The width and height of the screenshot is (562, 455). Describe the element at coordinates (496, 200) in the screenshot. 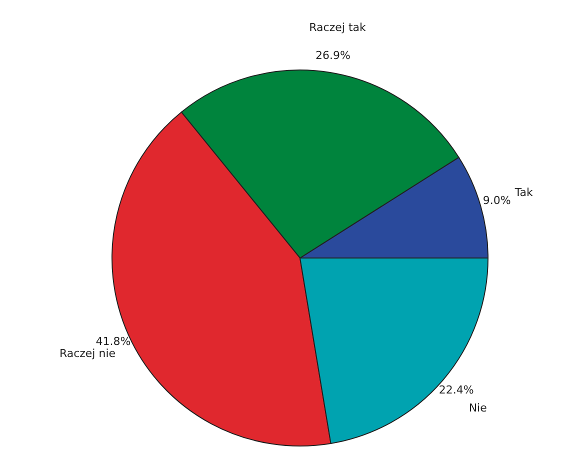

I see `data-label: 9.0%` at that location.